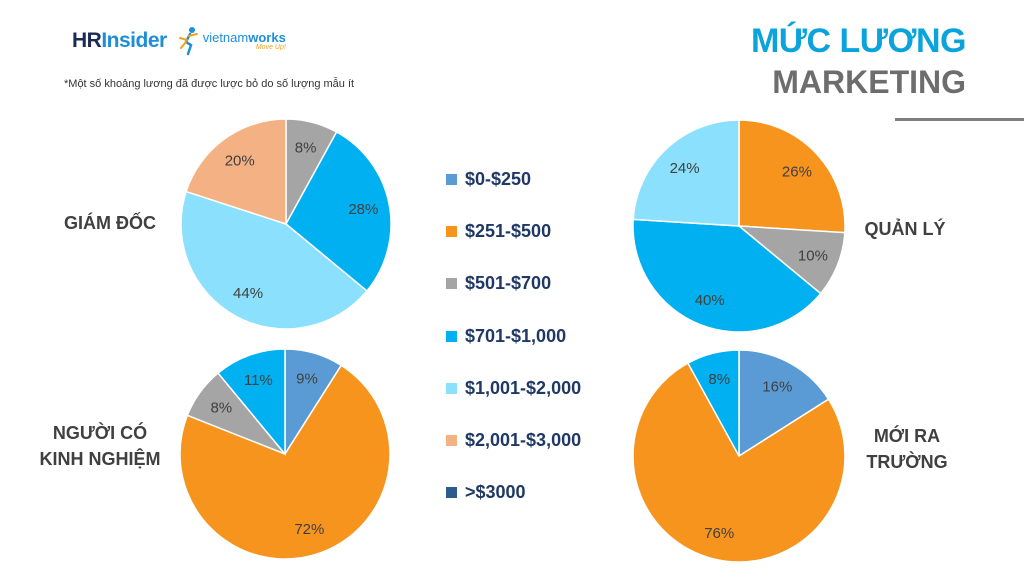 Image resolution: width=1024 pixels, height=576 pixels. What do you see at coordinates (498, 178) in the screenshot?
I see `legend-label: $0-$250` at bounding box center [498, 178].